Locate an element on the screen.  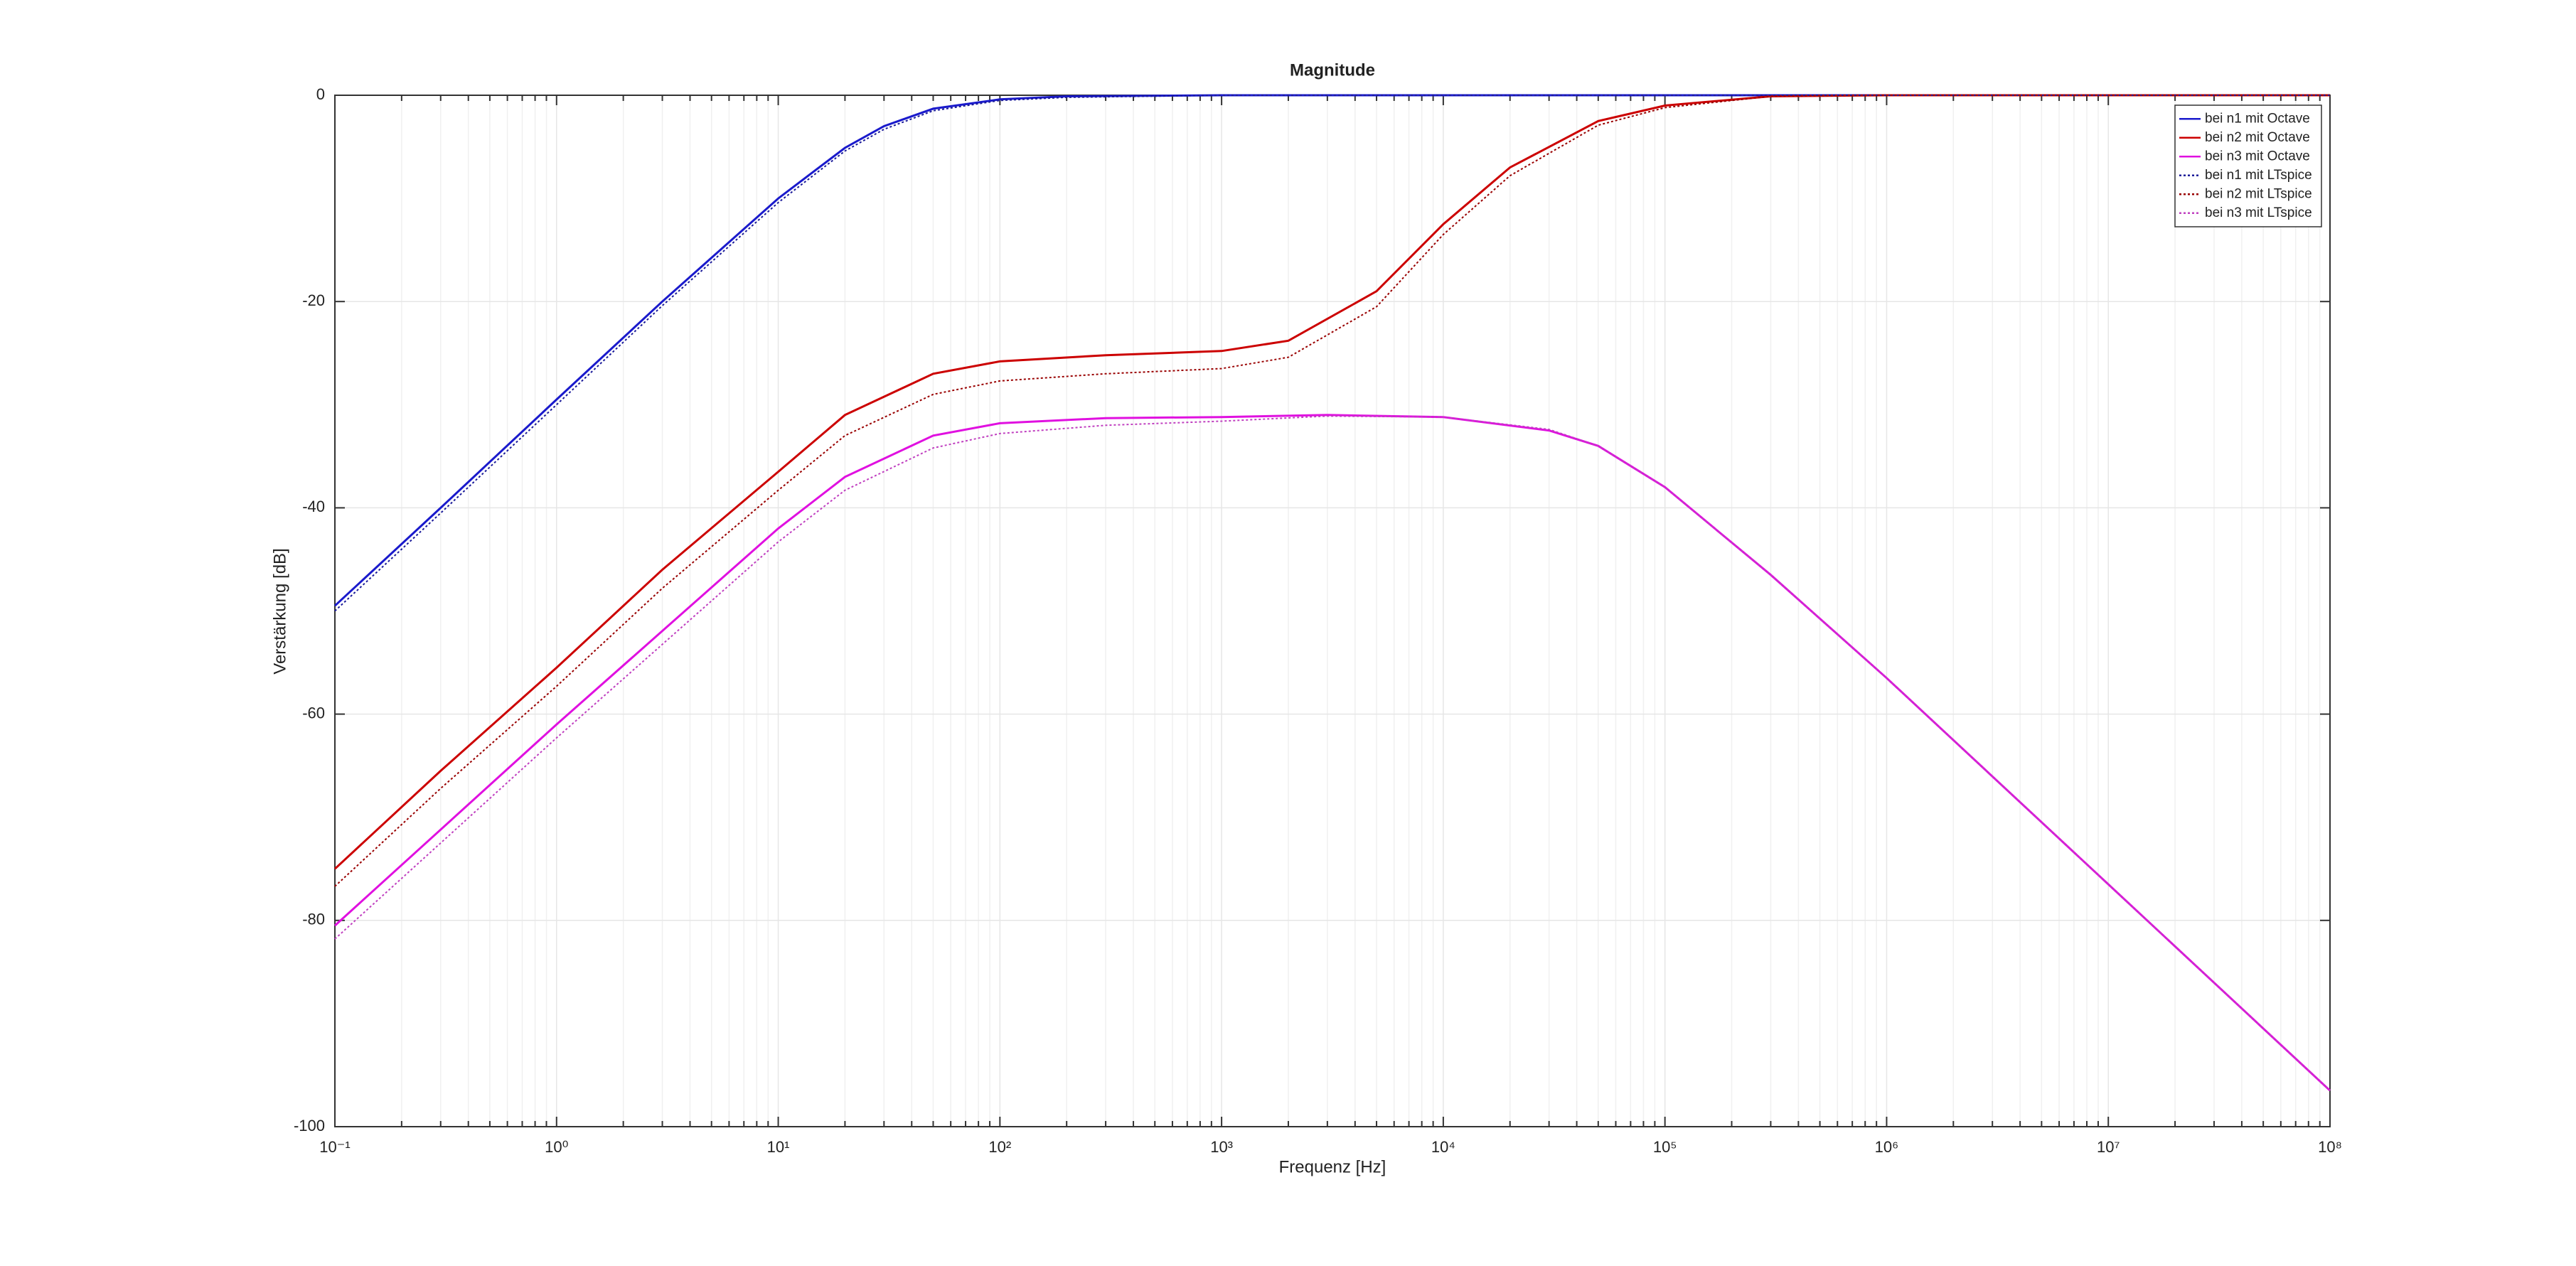
x-tick-label: 10⁷ is located at coordinates (2108, 1147).